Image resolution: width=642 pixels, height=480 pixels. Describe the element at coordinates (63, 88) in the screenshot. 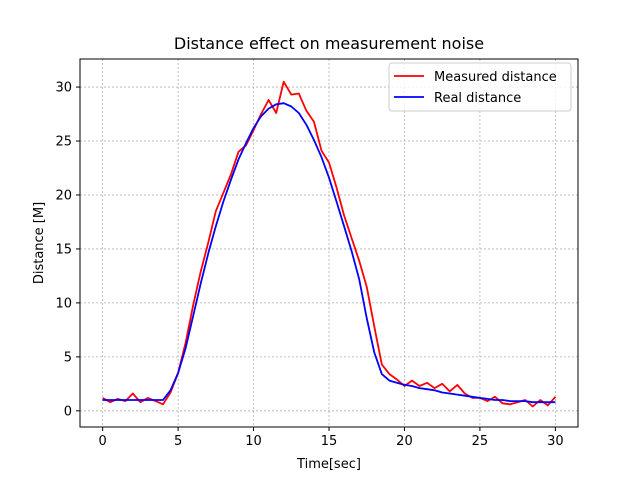

I see `y-tick-label: 30` at that location.